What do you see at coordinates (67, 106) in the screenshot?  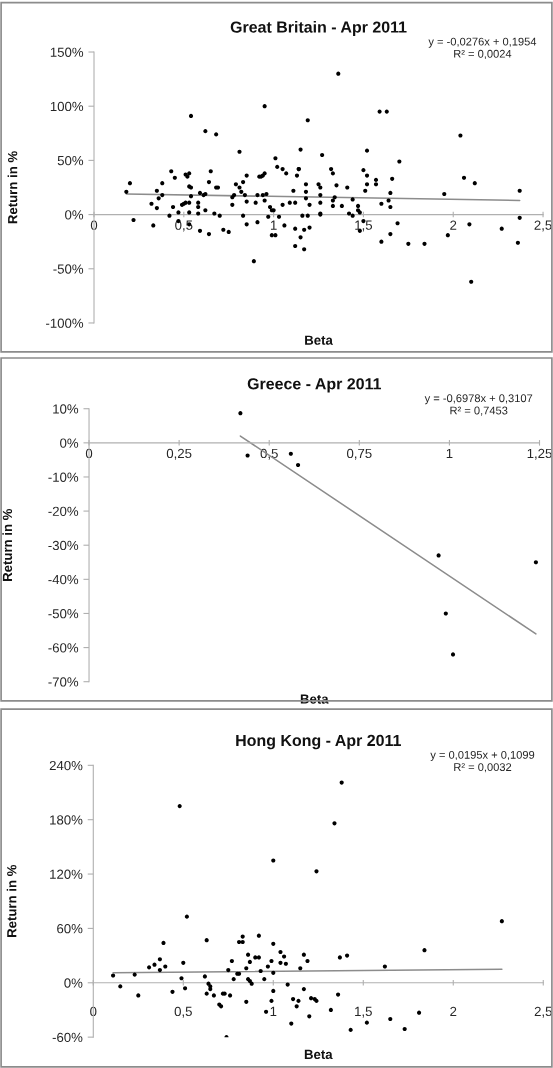 I see `y-tick-label: 100%` at bounding box center [67, 106].